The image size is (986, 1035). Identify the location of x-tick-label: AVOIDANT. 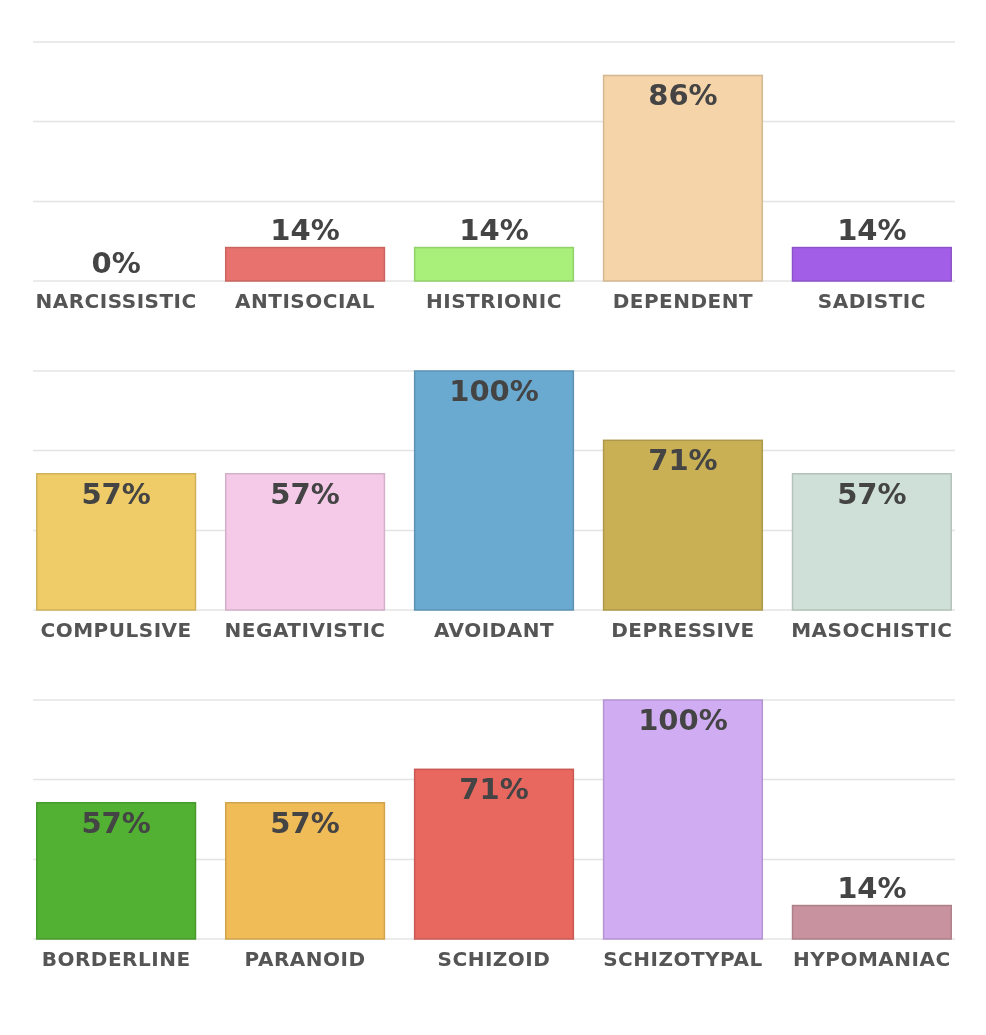
(494, 630).